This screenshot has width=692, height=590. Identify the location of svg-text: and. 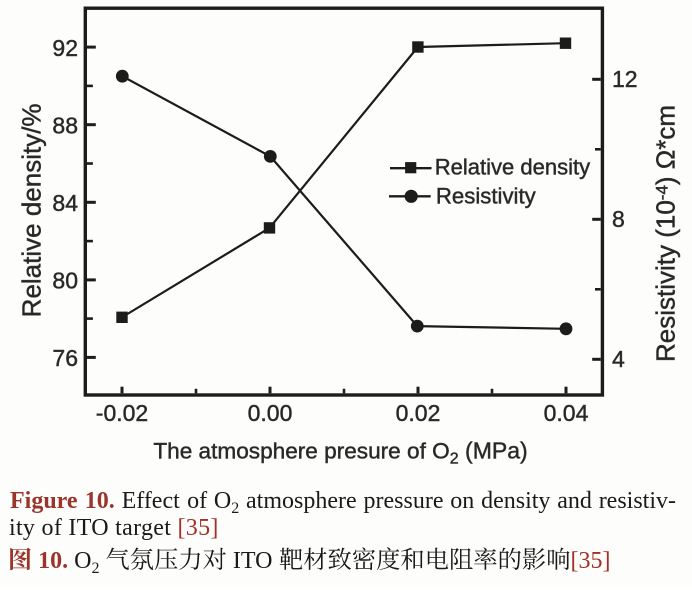
(574, 501).